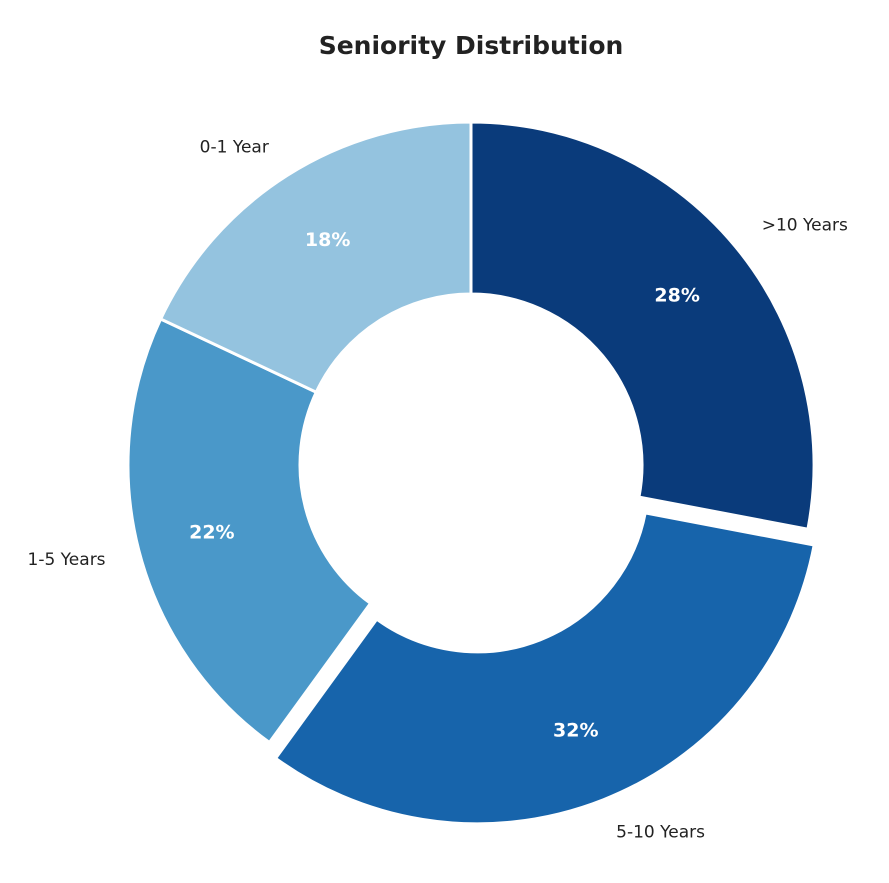 The image size is (889, 883). I want to click on category-label: 1-5 Years, so click(67, 560).